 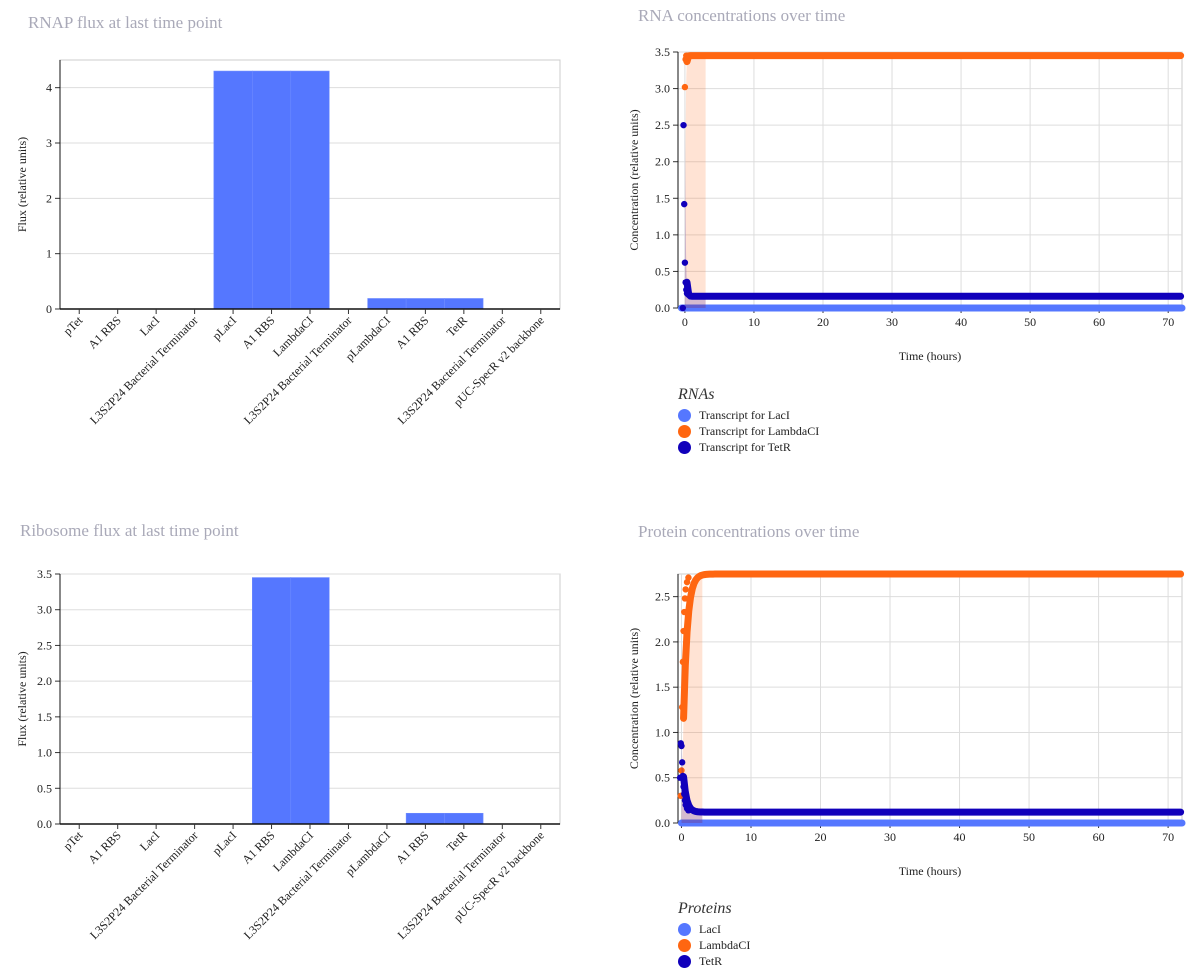 I want to click on ribosome-flux-title: Ribosome flux at last time point, so click(x=129, y=530).